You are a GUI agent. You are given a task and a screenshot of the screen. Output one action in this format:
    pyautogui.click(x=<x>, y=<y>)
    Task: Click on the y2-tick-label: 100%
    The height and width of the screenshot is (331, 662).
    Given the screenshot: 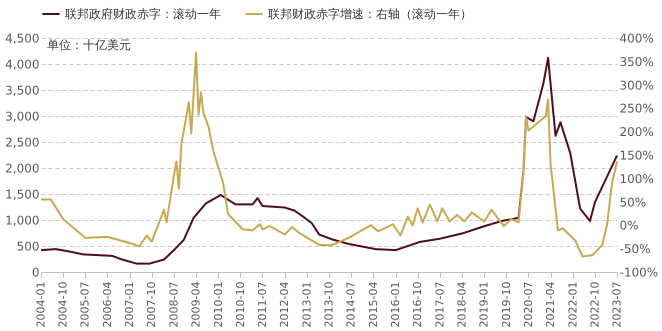 What is the action you would take?
    pyautogui.click(x=637, y=179)
    